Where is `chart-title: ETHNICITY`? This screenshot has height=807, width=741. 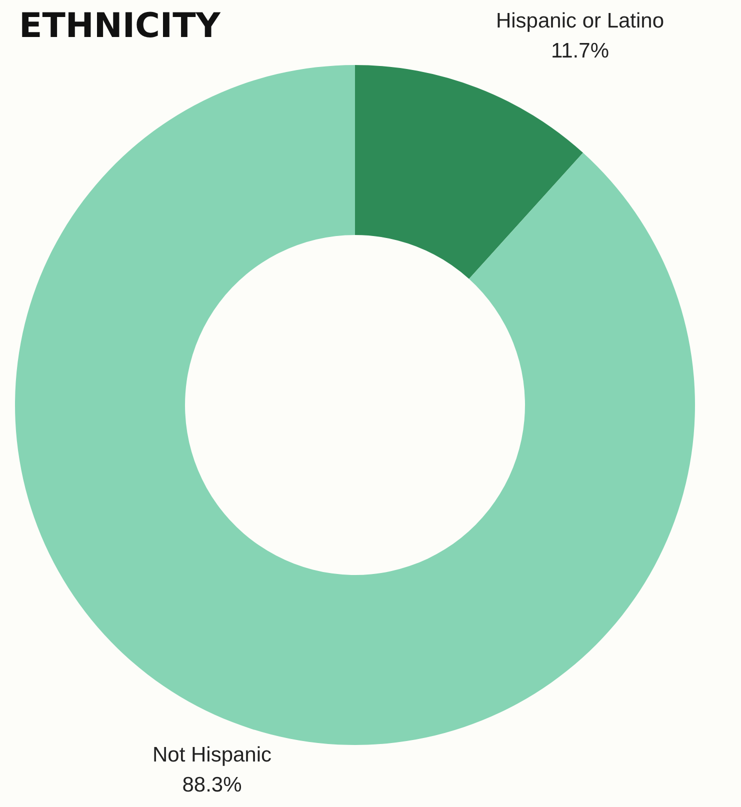 chart-title: ETHNICITY is located at coordinates (120, 26).